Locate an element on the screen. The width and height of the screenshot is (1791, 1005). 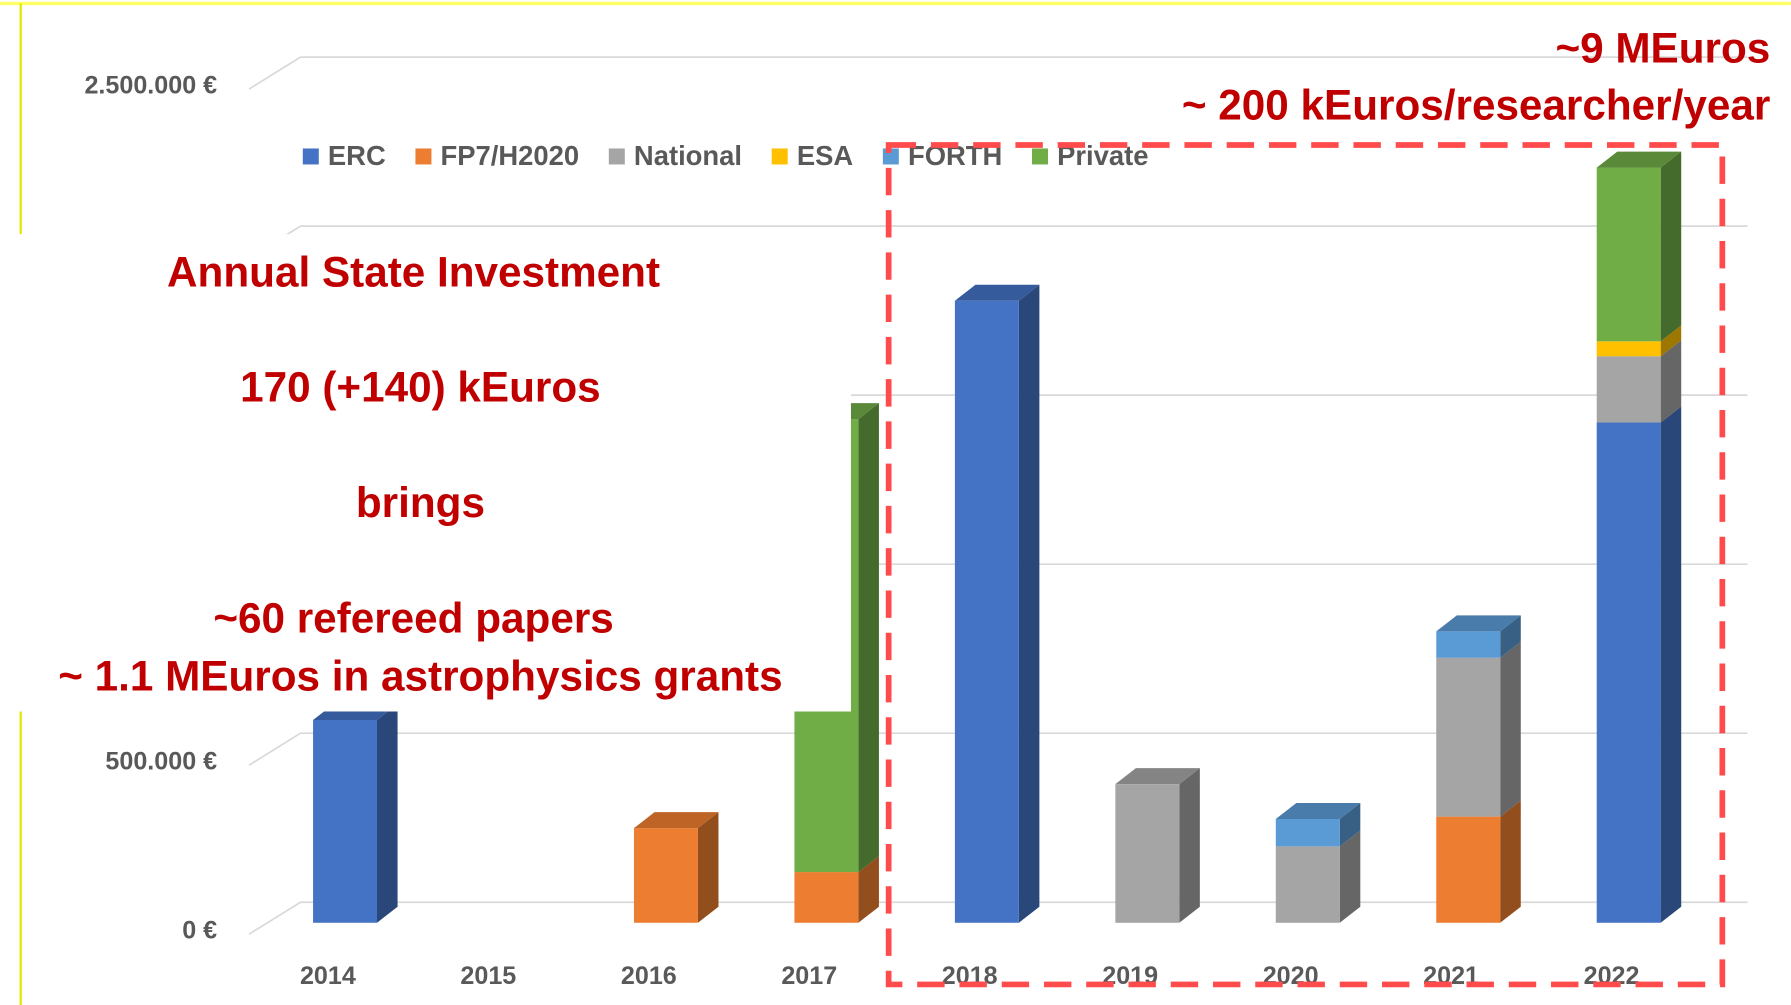
y-tick-label: 500.000 € is located at coordinates (161, 762).